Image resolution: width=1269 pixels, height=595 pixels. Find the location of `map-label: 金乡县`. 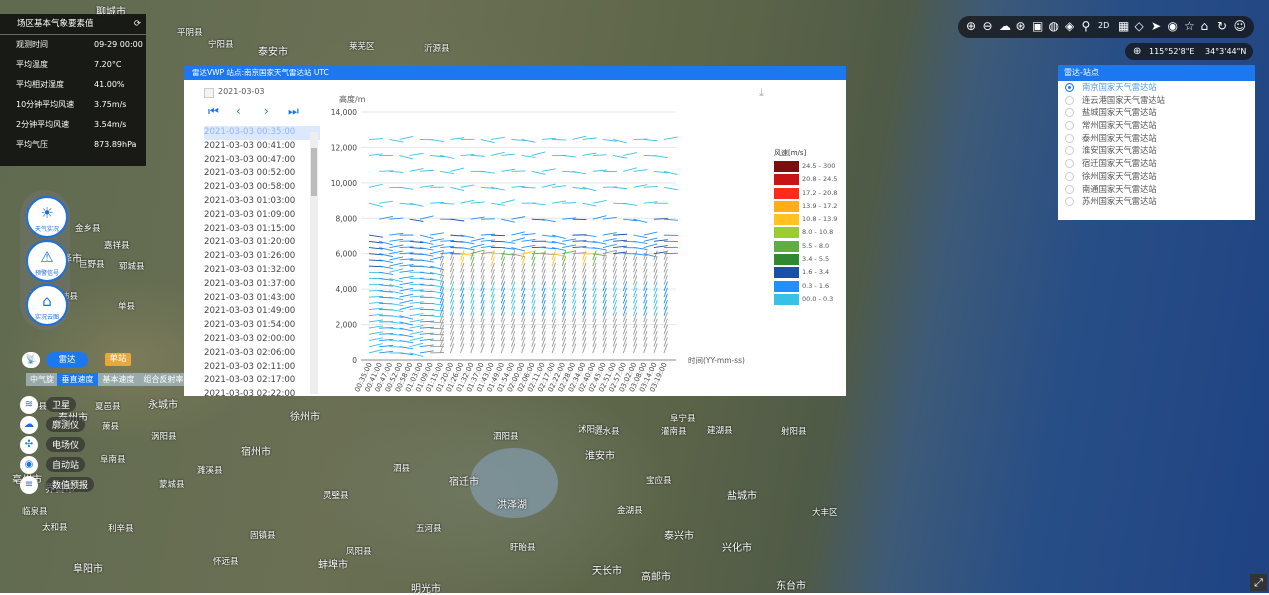

map-label: 金乡县 is located at coordinates (88, 228).